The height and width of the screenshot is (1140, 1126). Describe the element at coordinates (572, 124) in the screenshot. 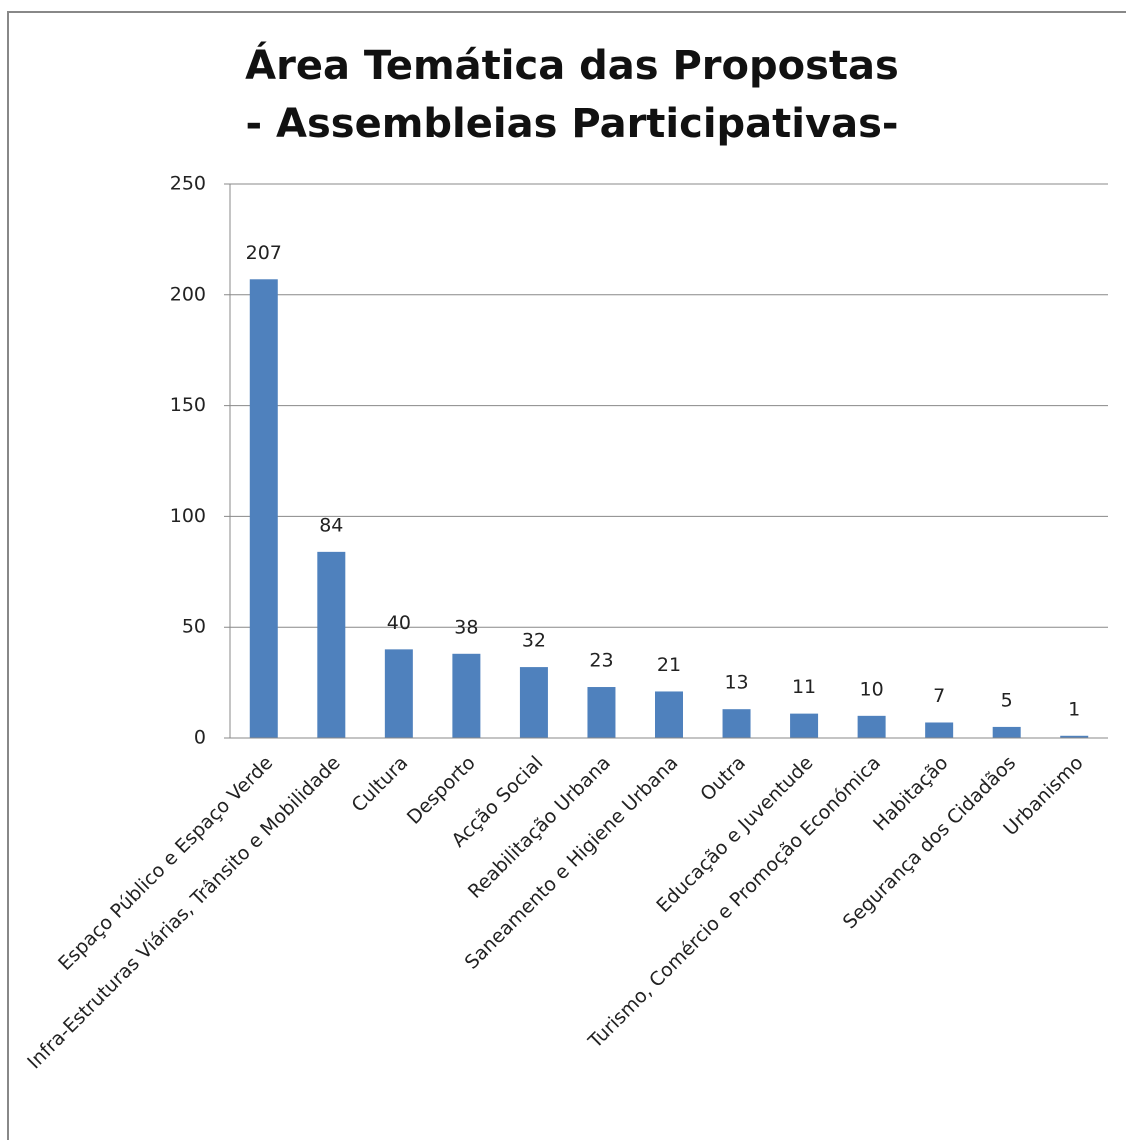

I see `chart-title: - Assembleias Participativas-` at that location.